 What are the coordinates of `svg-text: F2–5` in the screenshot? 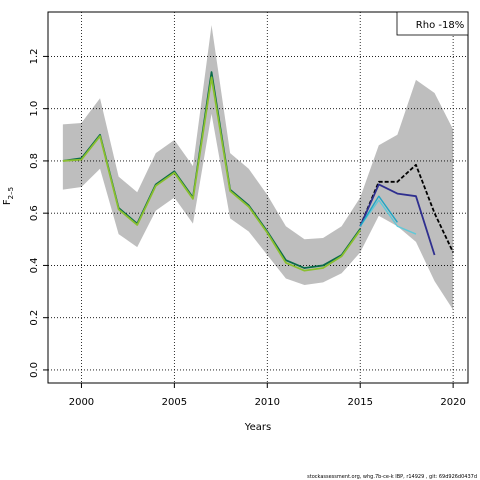 It's located at (8, 196).